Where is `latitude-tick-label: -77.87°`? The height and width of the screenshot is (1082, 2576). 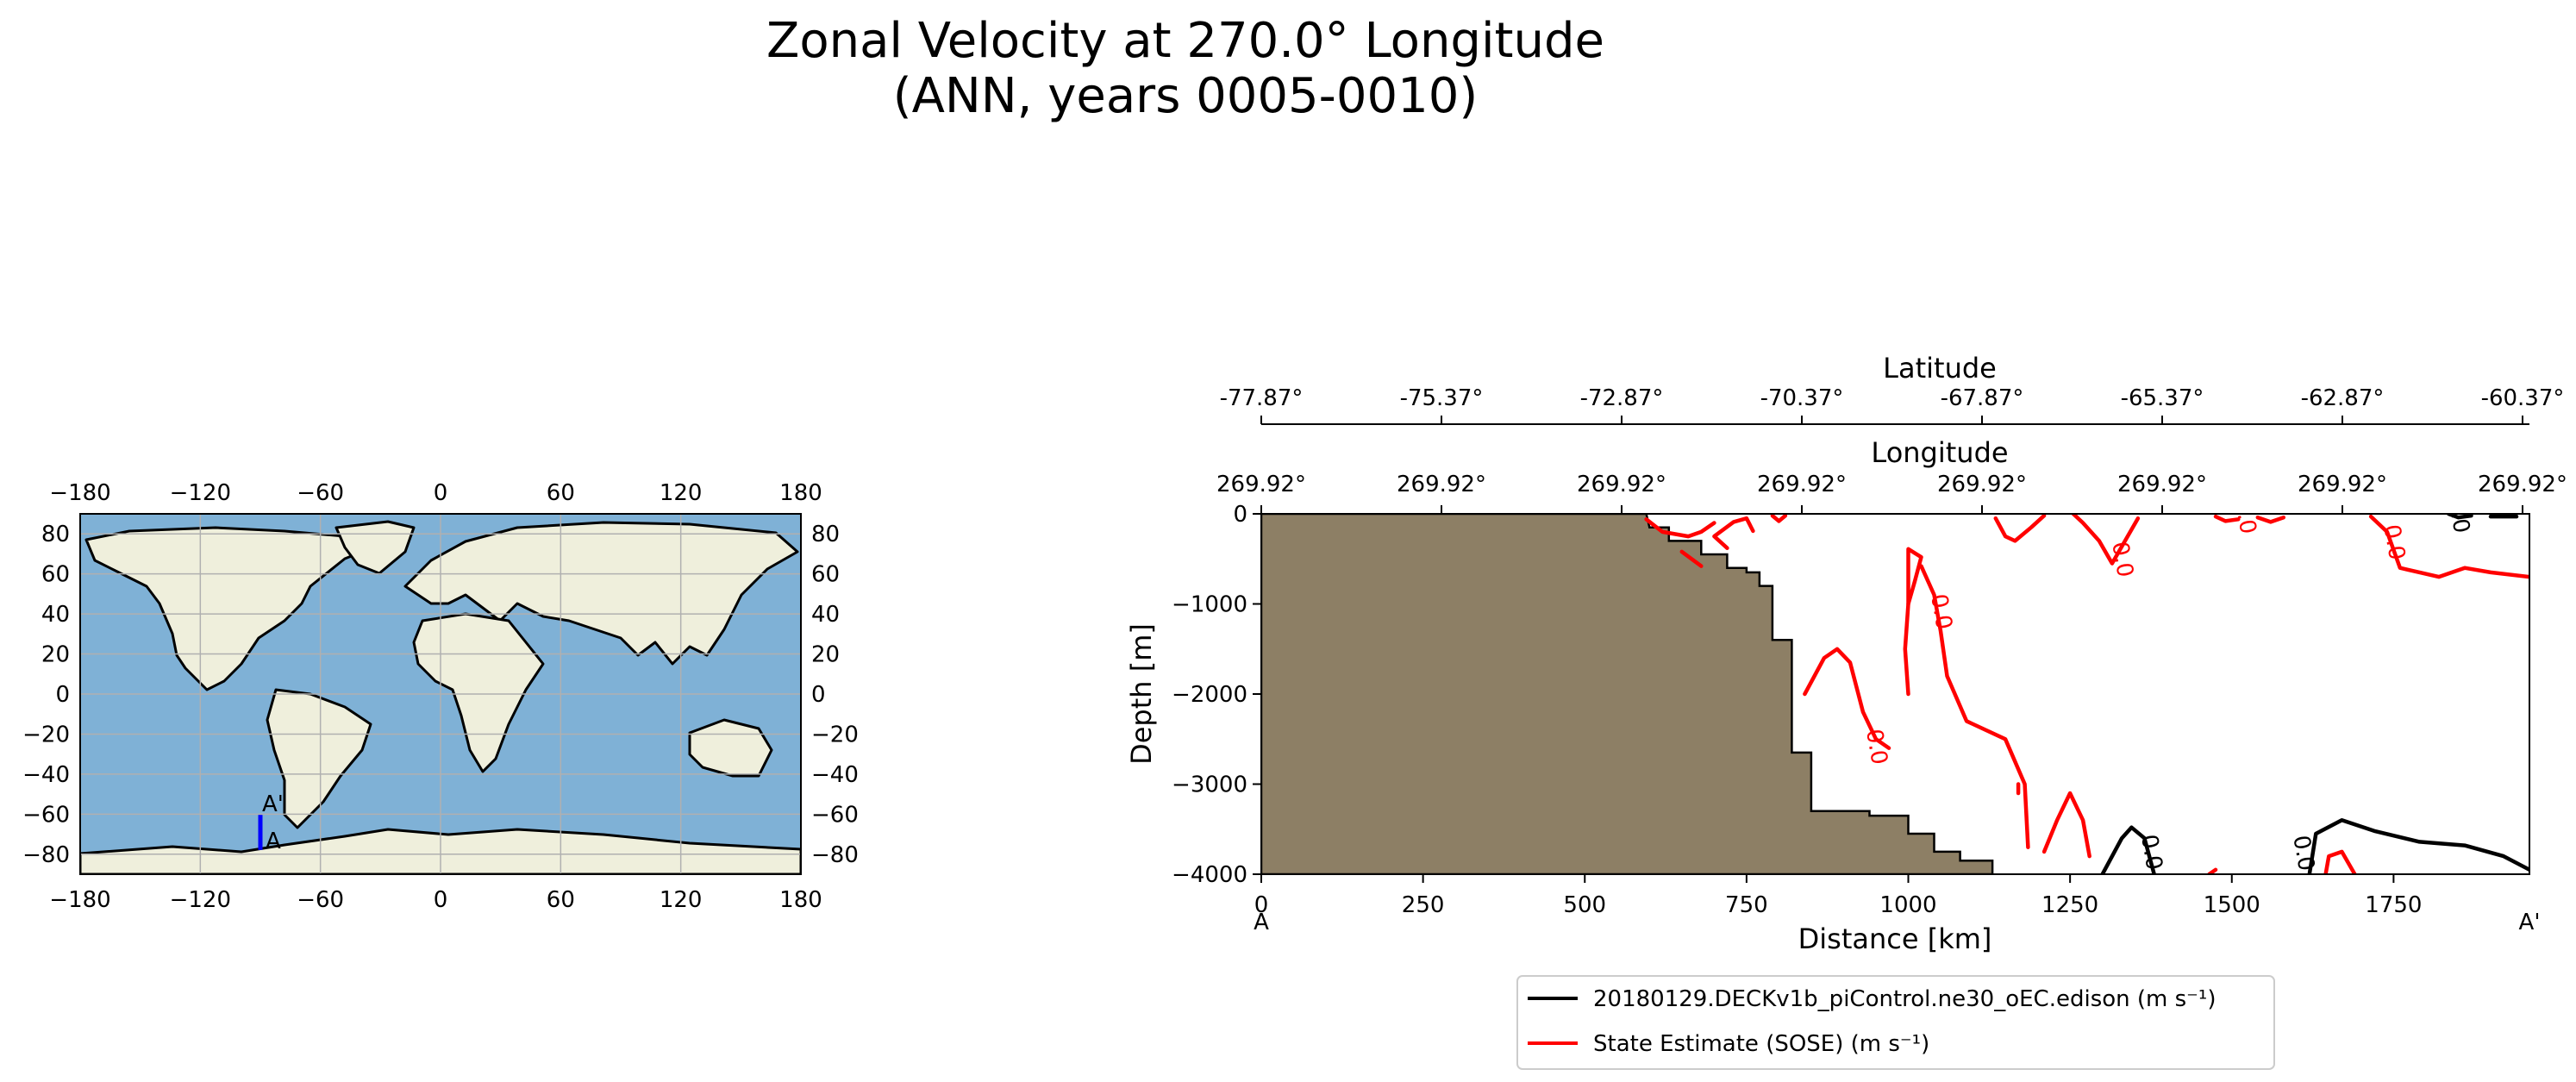
latitude-tick-label: -77.87° is located at coordinates (1262, 398).